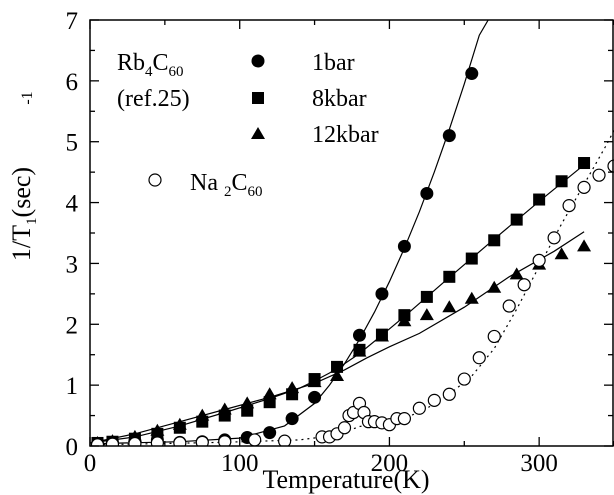 The height and width of the screenshot is (495, 614). What do you see at coordinates (228, 192) in the screenshot?
I see `legend-label-na2c60-sub2: 2` at bounding box center [228, 192].